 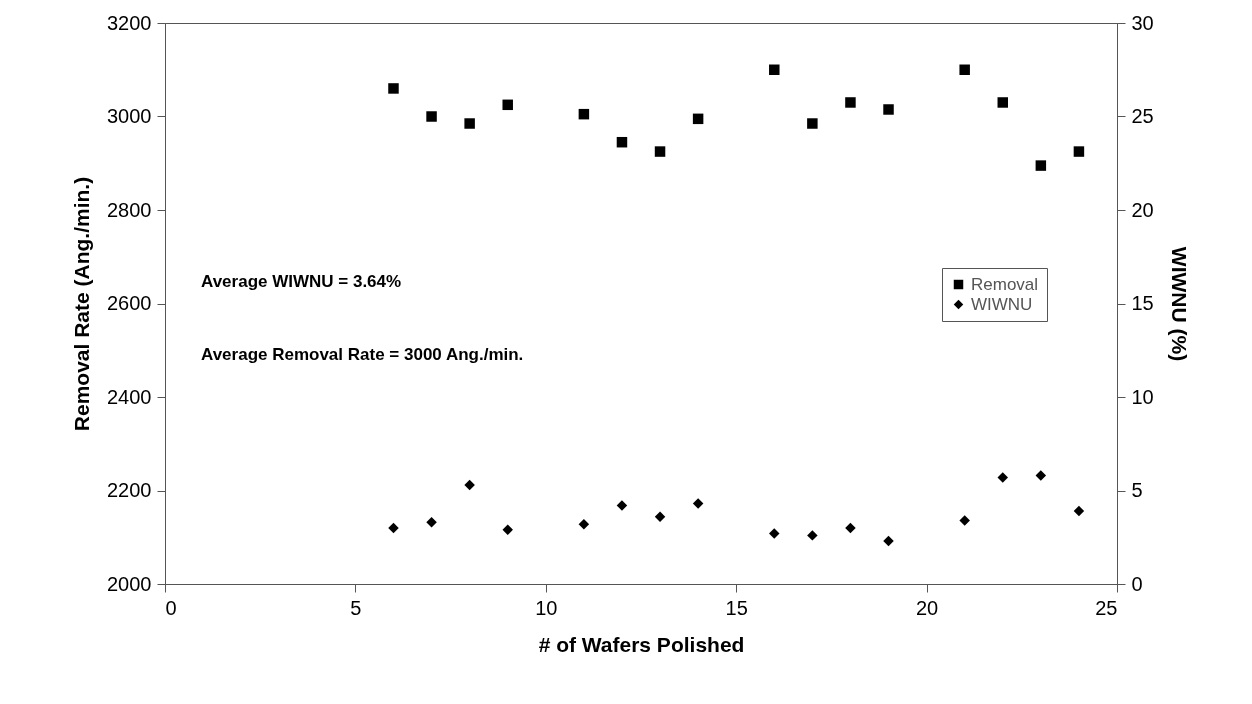 What do you see at coordinates (1142, 303) in the screenshot?
I see `y2-tick-label: 15` at bounding box center [1142, 303].